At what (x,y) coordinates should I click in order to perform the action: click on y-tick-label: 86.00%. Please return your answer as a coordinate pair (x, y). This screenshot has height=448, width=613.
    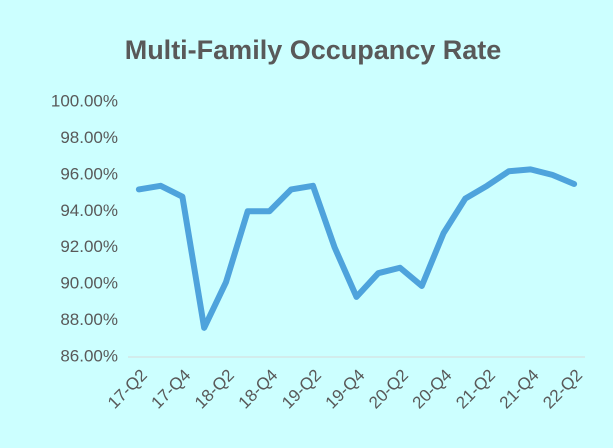
    Looking at the image, I should click on (89, 355).